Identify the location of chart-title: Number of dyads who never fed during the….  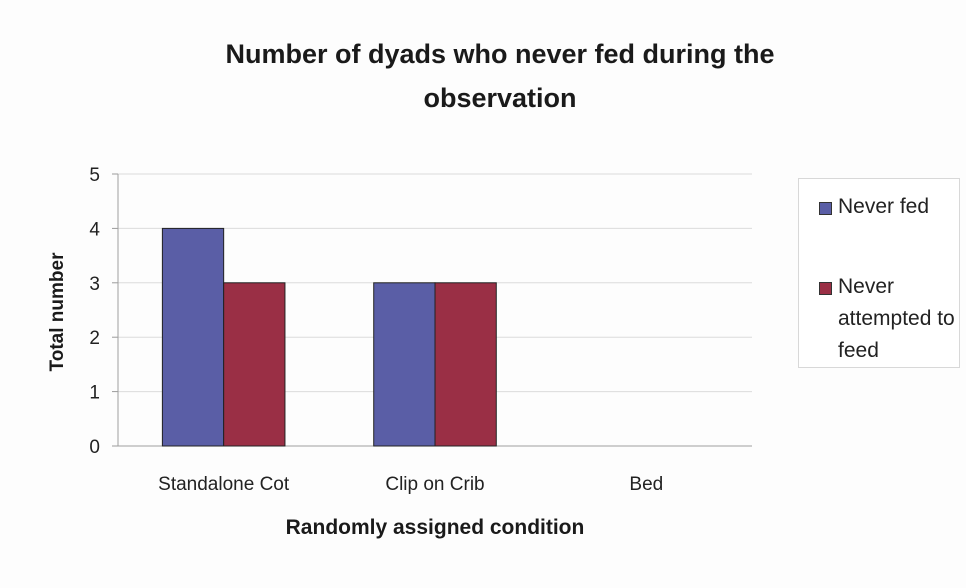
(500, 76).